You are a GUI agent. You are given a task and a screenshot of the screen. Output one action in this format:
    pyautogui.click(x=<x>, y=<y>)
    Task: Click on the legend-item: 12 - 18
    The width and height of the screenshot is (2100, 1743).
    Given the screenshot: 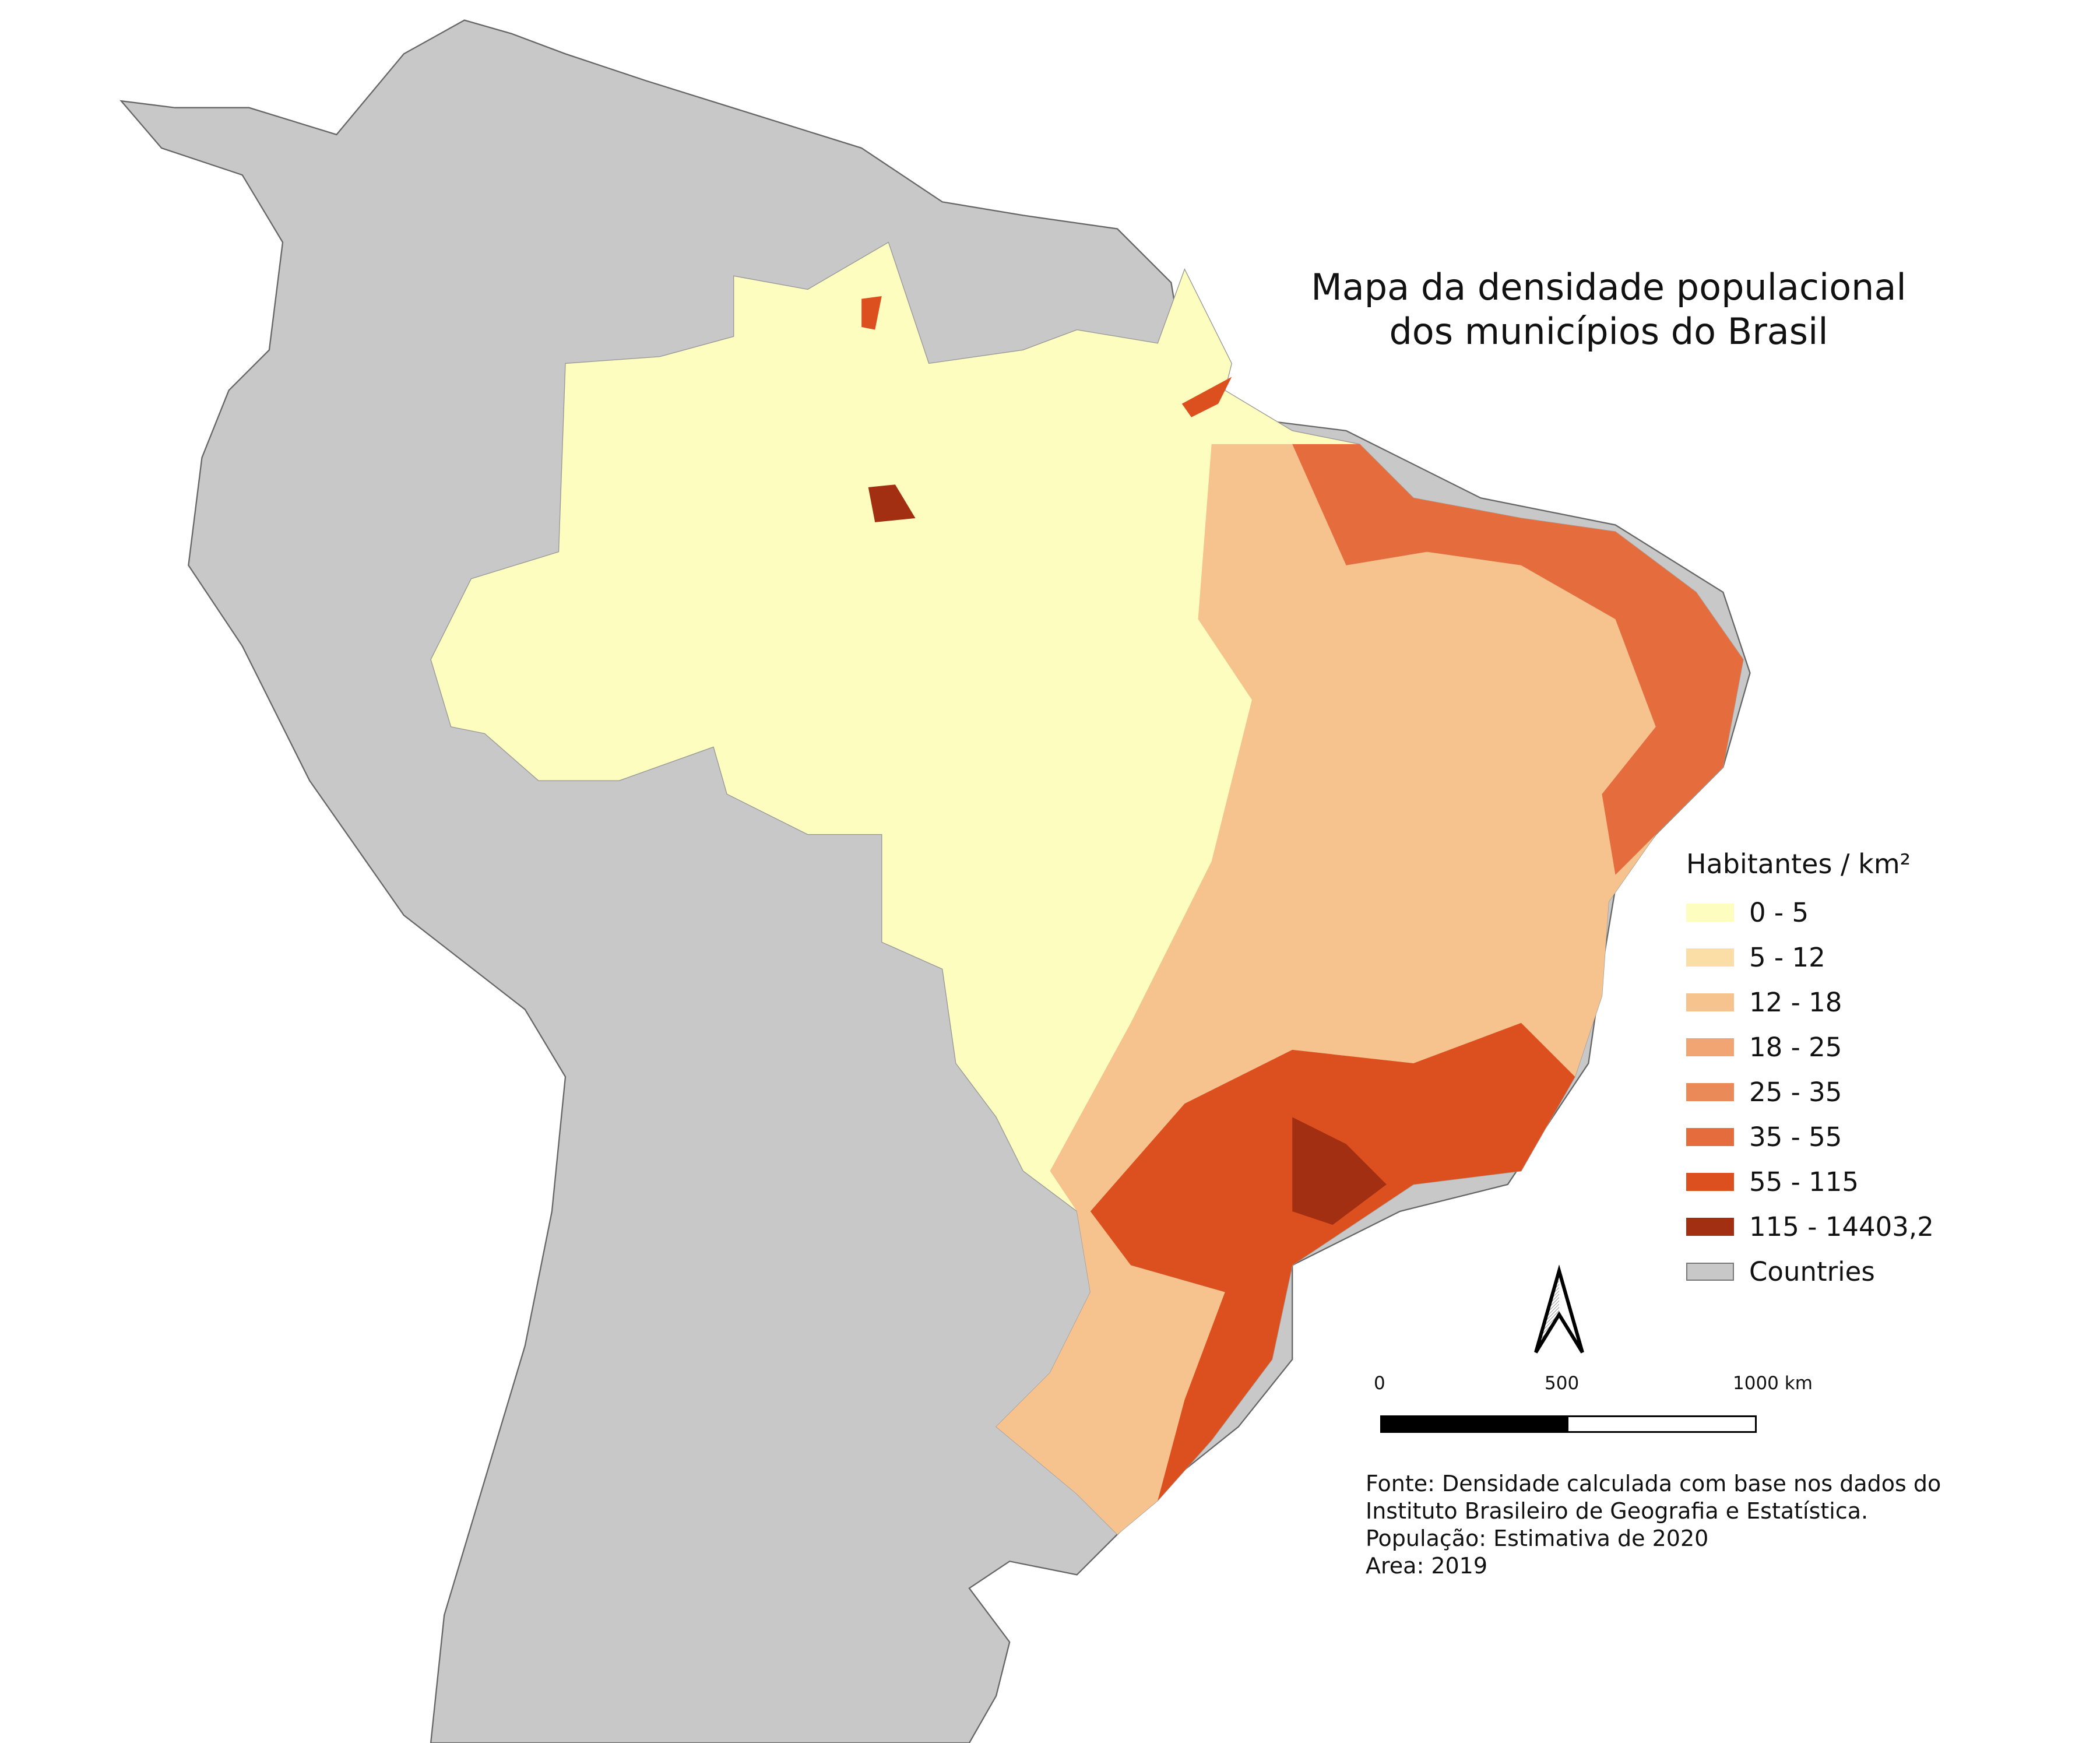 What is the action you would take?
    pyautogui.click(x=1810, y=1003)
    